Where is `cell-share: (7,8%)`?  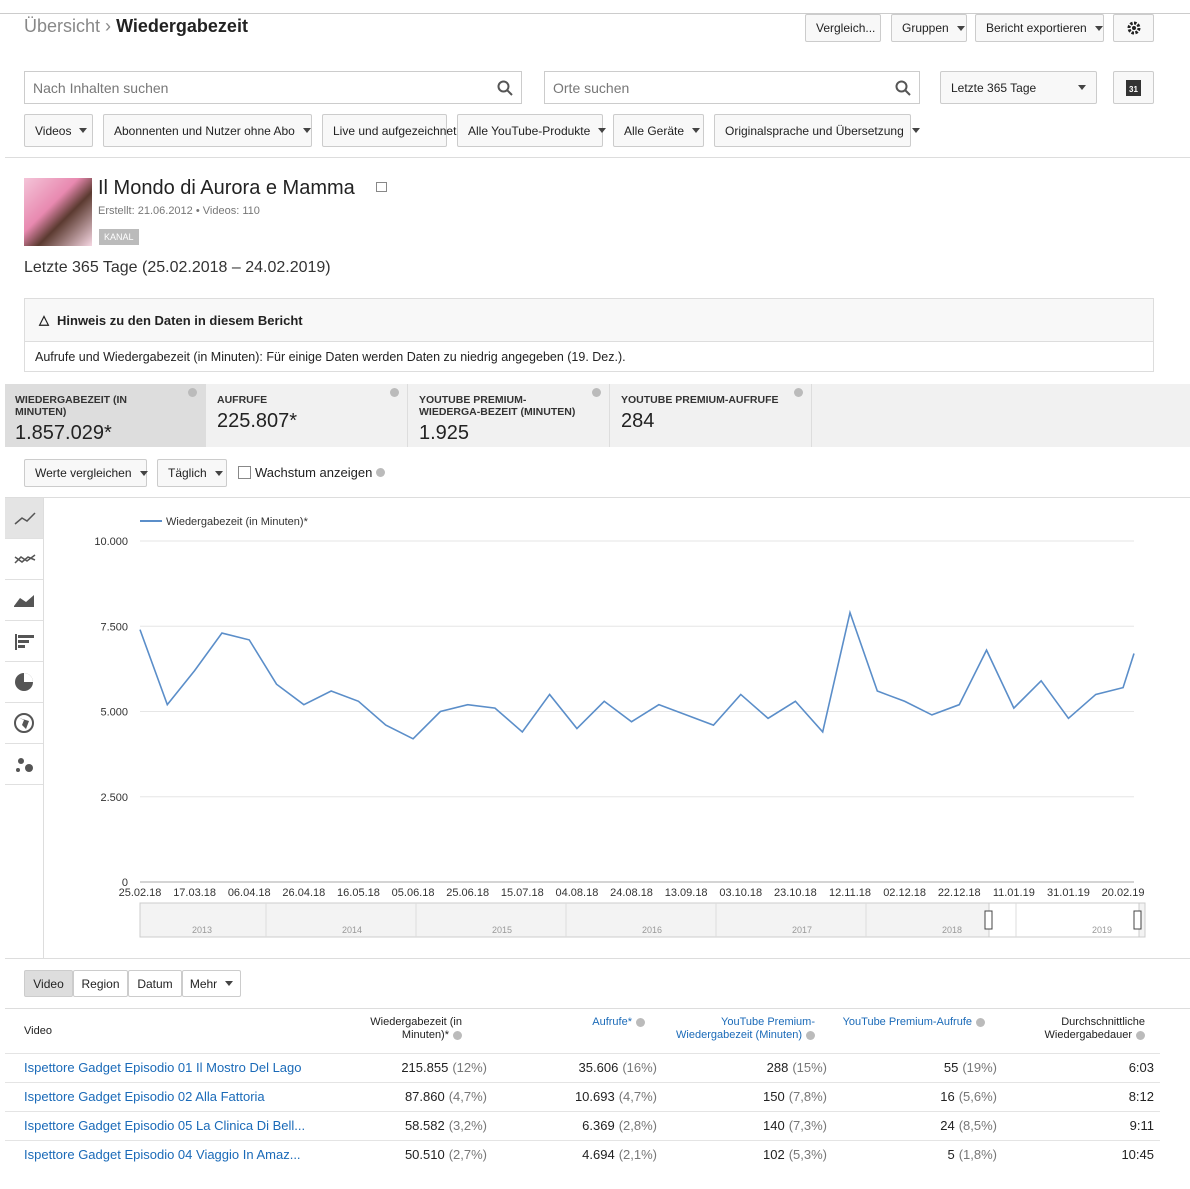
cell-share: (7,8%) is located at coordinates (807, 1096).